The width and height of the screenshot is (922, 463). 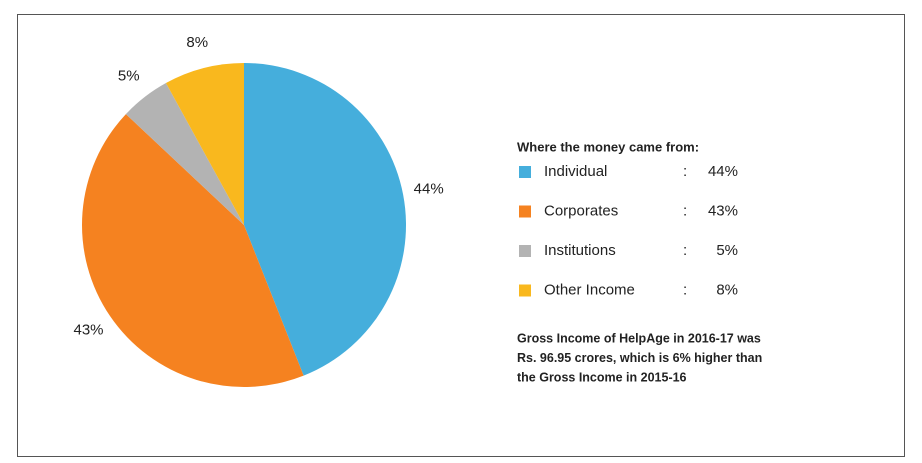 What do you see at coordinates (639, 338) in the screenshot?
I see `note-line: Gross Income of HelpAge in 2016-17 was` at bounding box center [639, 338].